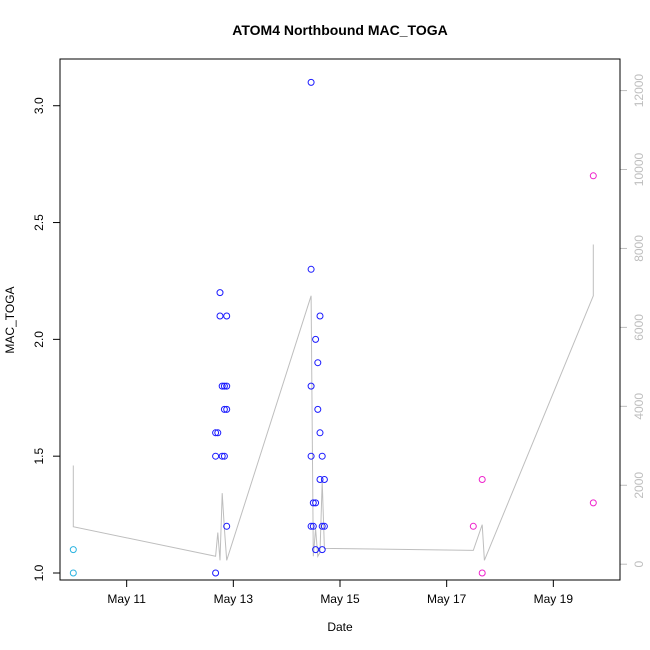  I want to click on y2-tick-label: 2000, so click(639, 485).